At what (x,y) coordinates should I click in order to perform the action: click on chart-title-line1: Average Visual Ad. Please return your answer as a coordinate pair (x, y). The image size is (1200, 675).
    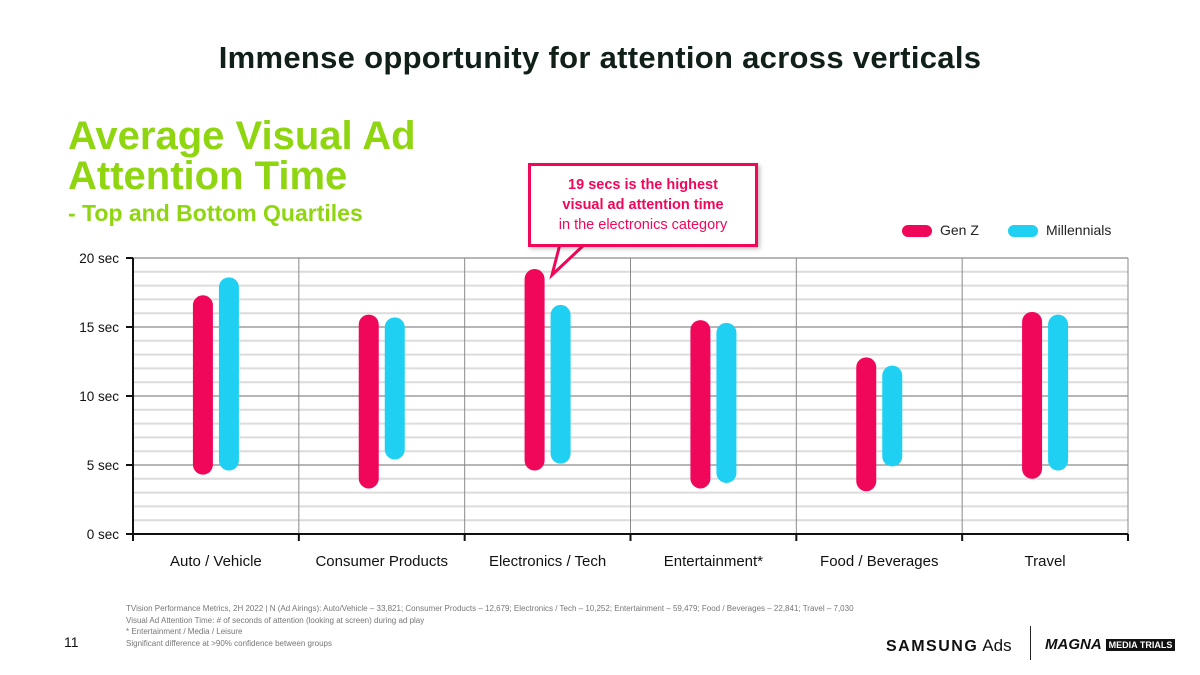
    Looking at the image, I should click on (242, 136).